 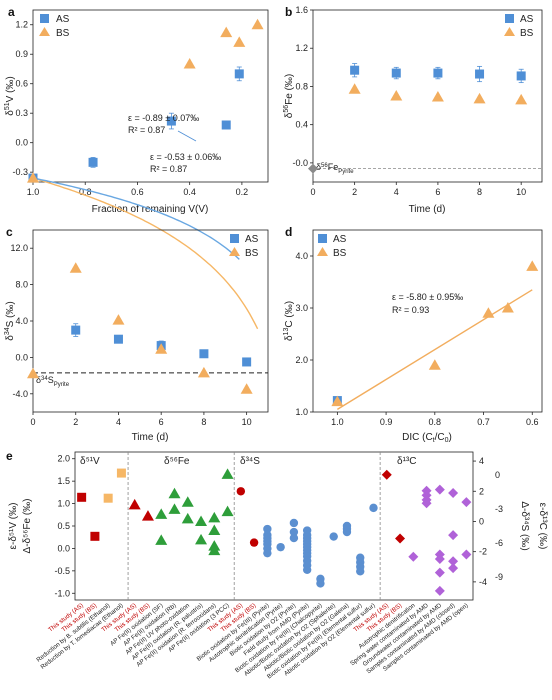 What do you see at coordinates (145, 253) in the screenshot?
I see `panel-a-fit-bs` at bounding box center [145, 253].